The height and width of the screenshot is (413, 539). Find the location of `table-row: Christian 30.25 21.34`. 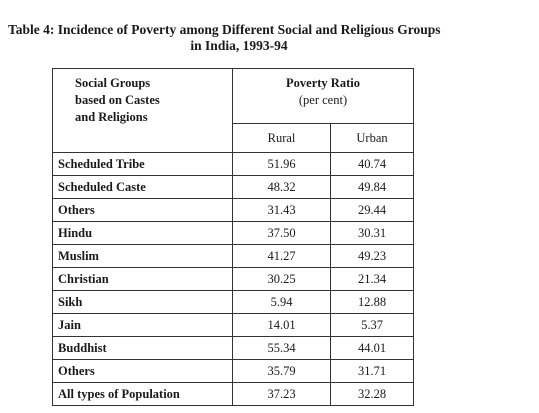

table-row: Christian 30.25 21.34 is located at coordinates (233, 279).